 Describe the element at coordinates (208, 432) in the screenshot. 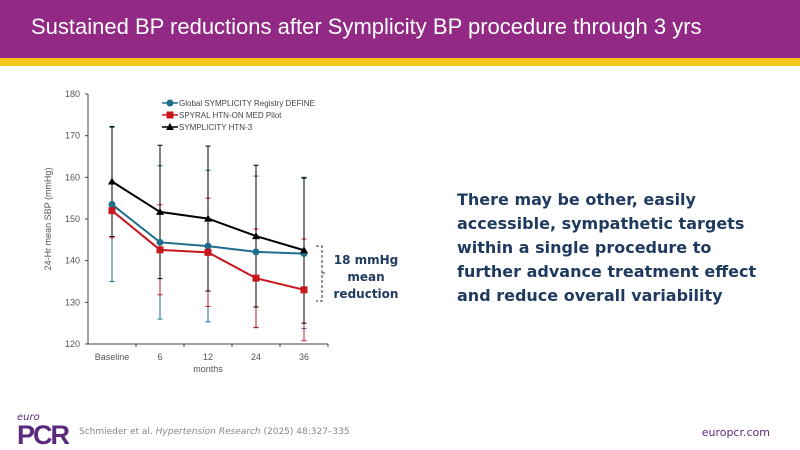

I see `citation-journal: Hypertension Research` at that location.